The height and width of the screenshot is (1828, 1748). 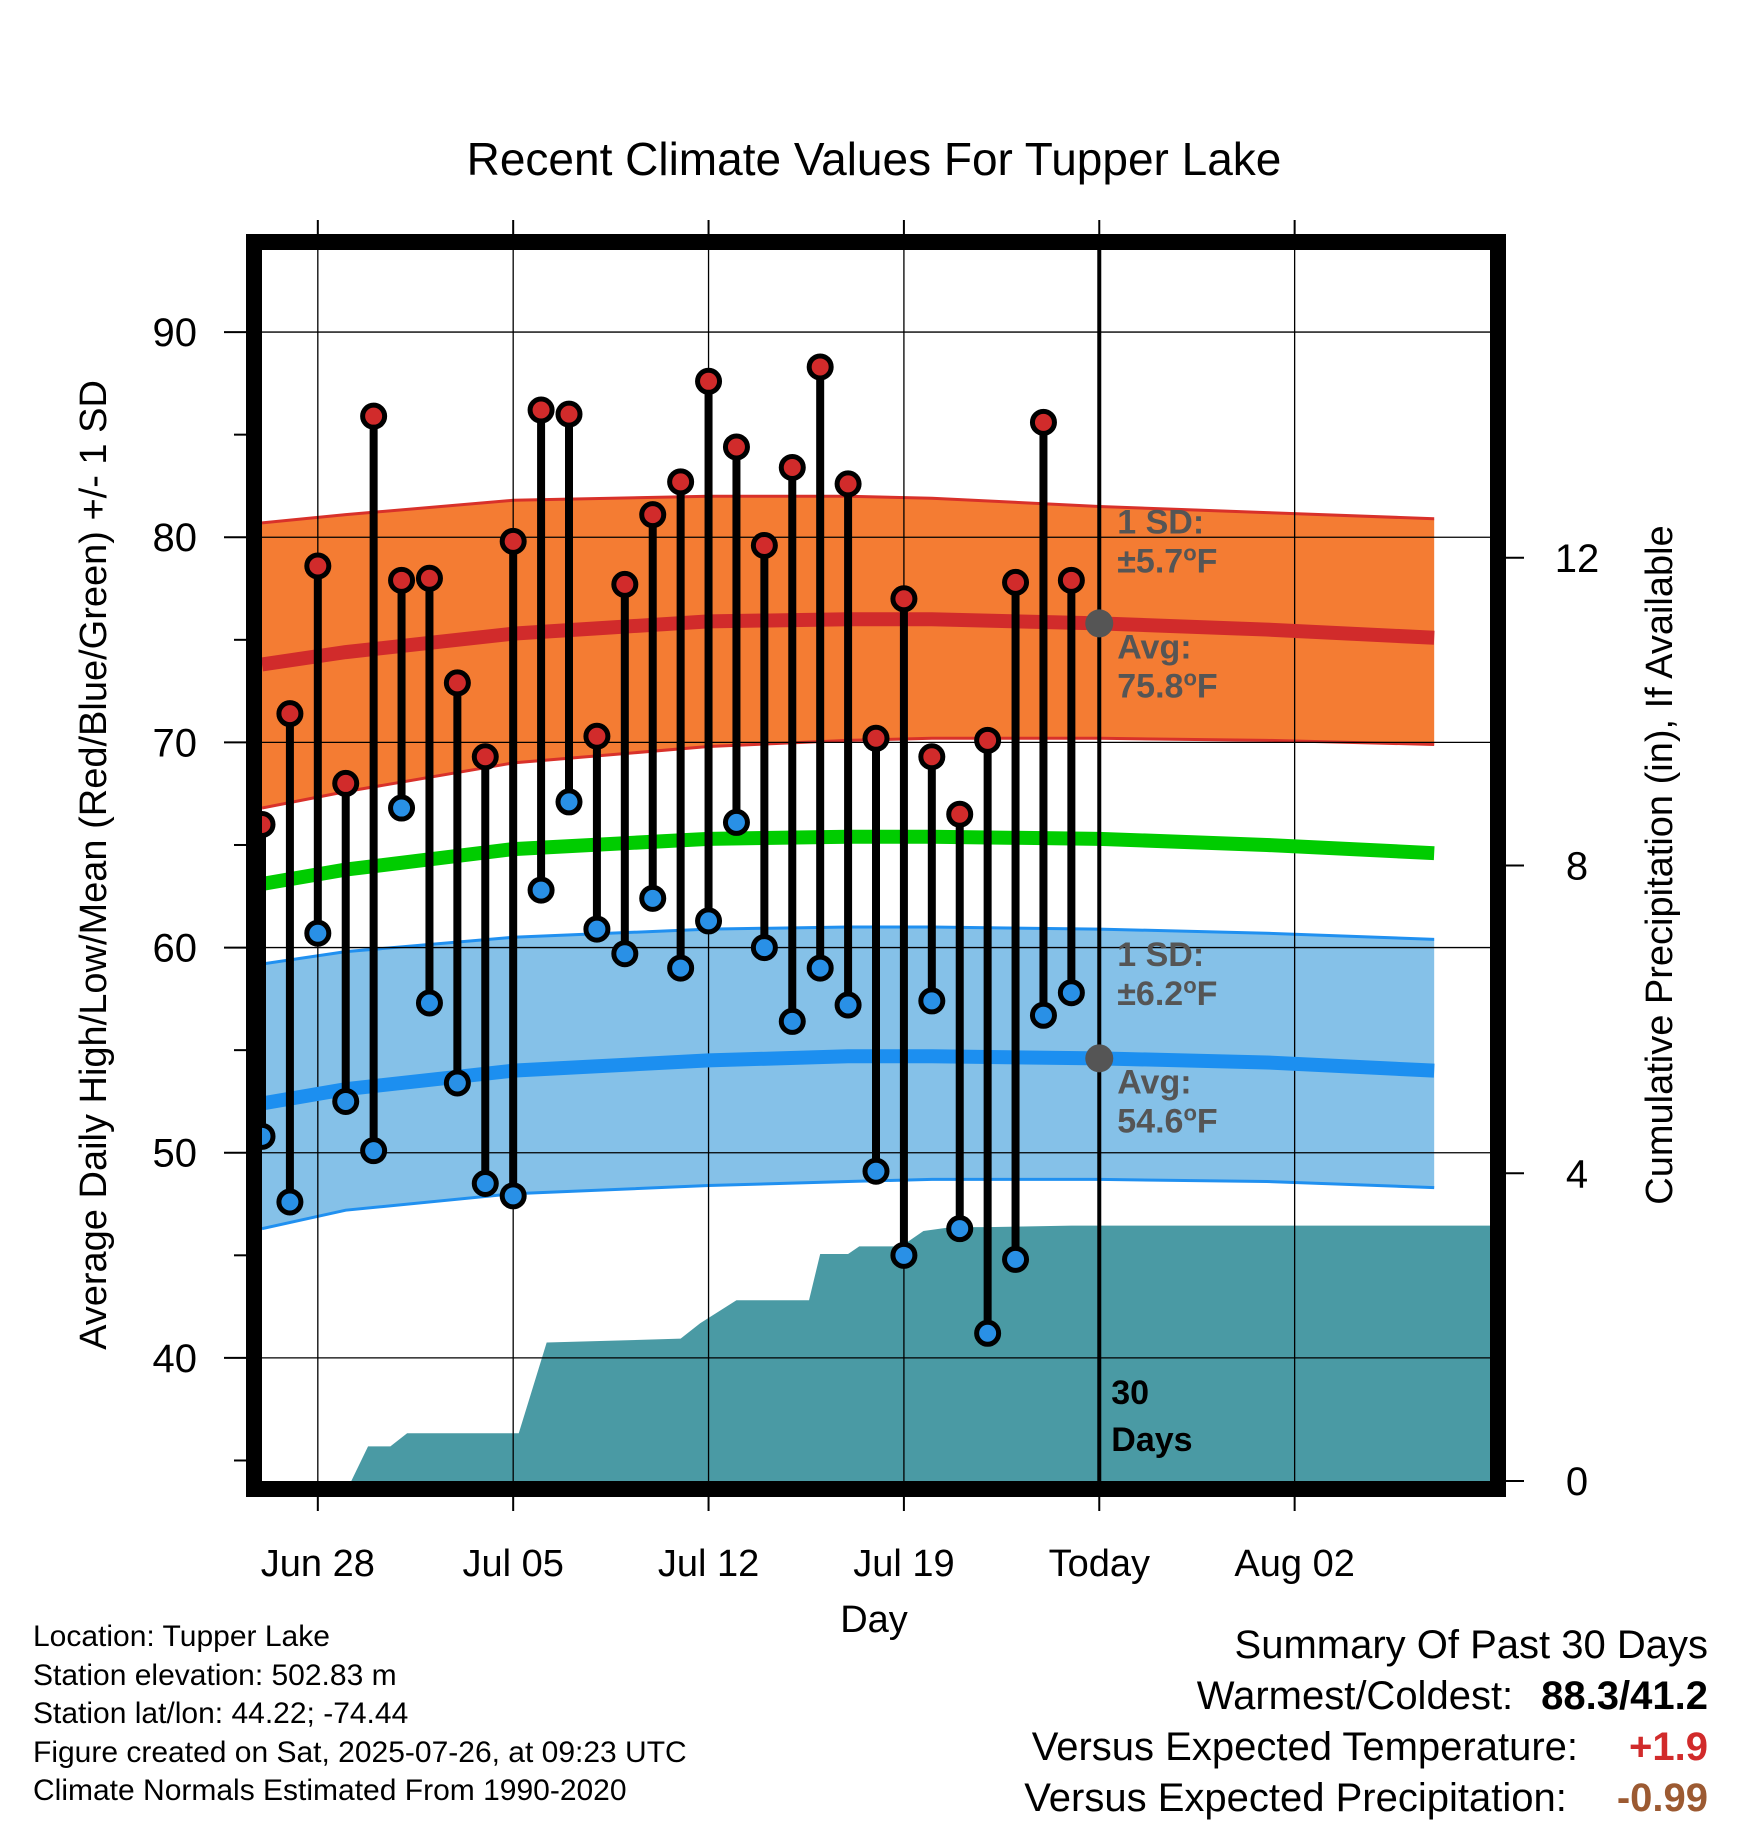 What do you see at coordinates (1471, 1645) in the screenshot?
I see `summary-title: Summary Of Past 30 Days` at bounding box center [1471, 1645].